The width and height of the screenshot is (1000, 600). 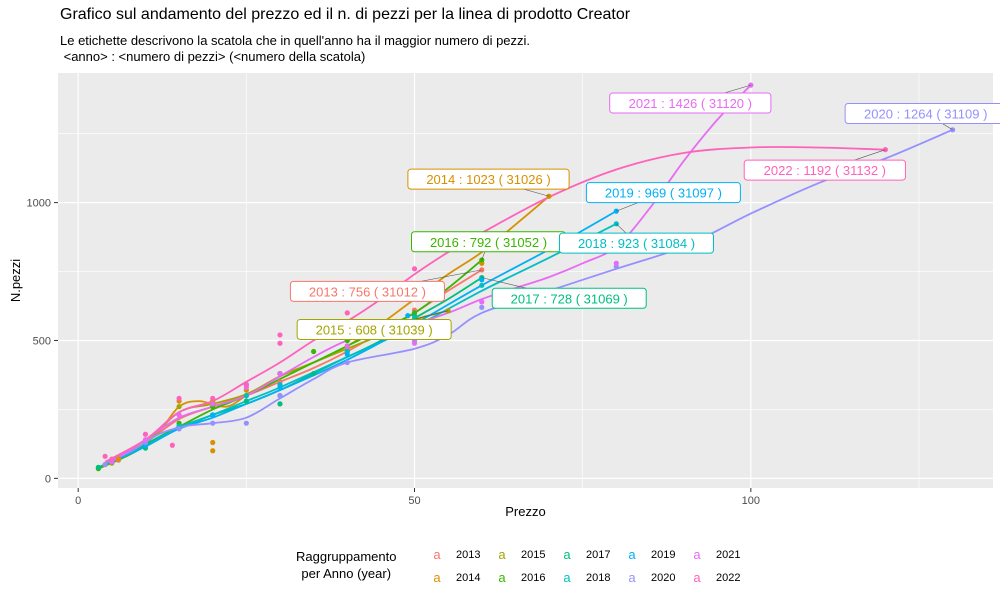 What do you see at coordinates (468, 554) in the screenshot?
I see `legend-label: 2013` at bounding box center [468, 554].